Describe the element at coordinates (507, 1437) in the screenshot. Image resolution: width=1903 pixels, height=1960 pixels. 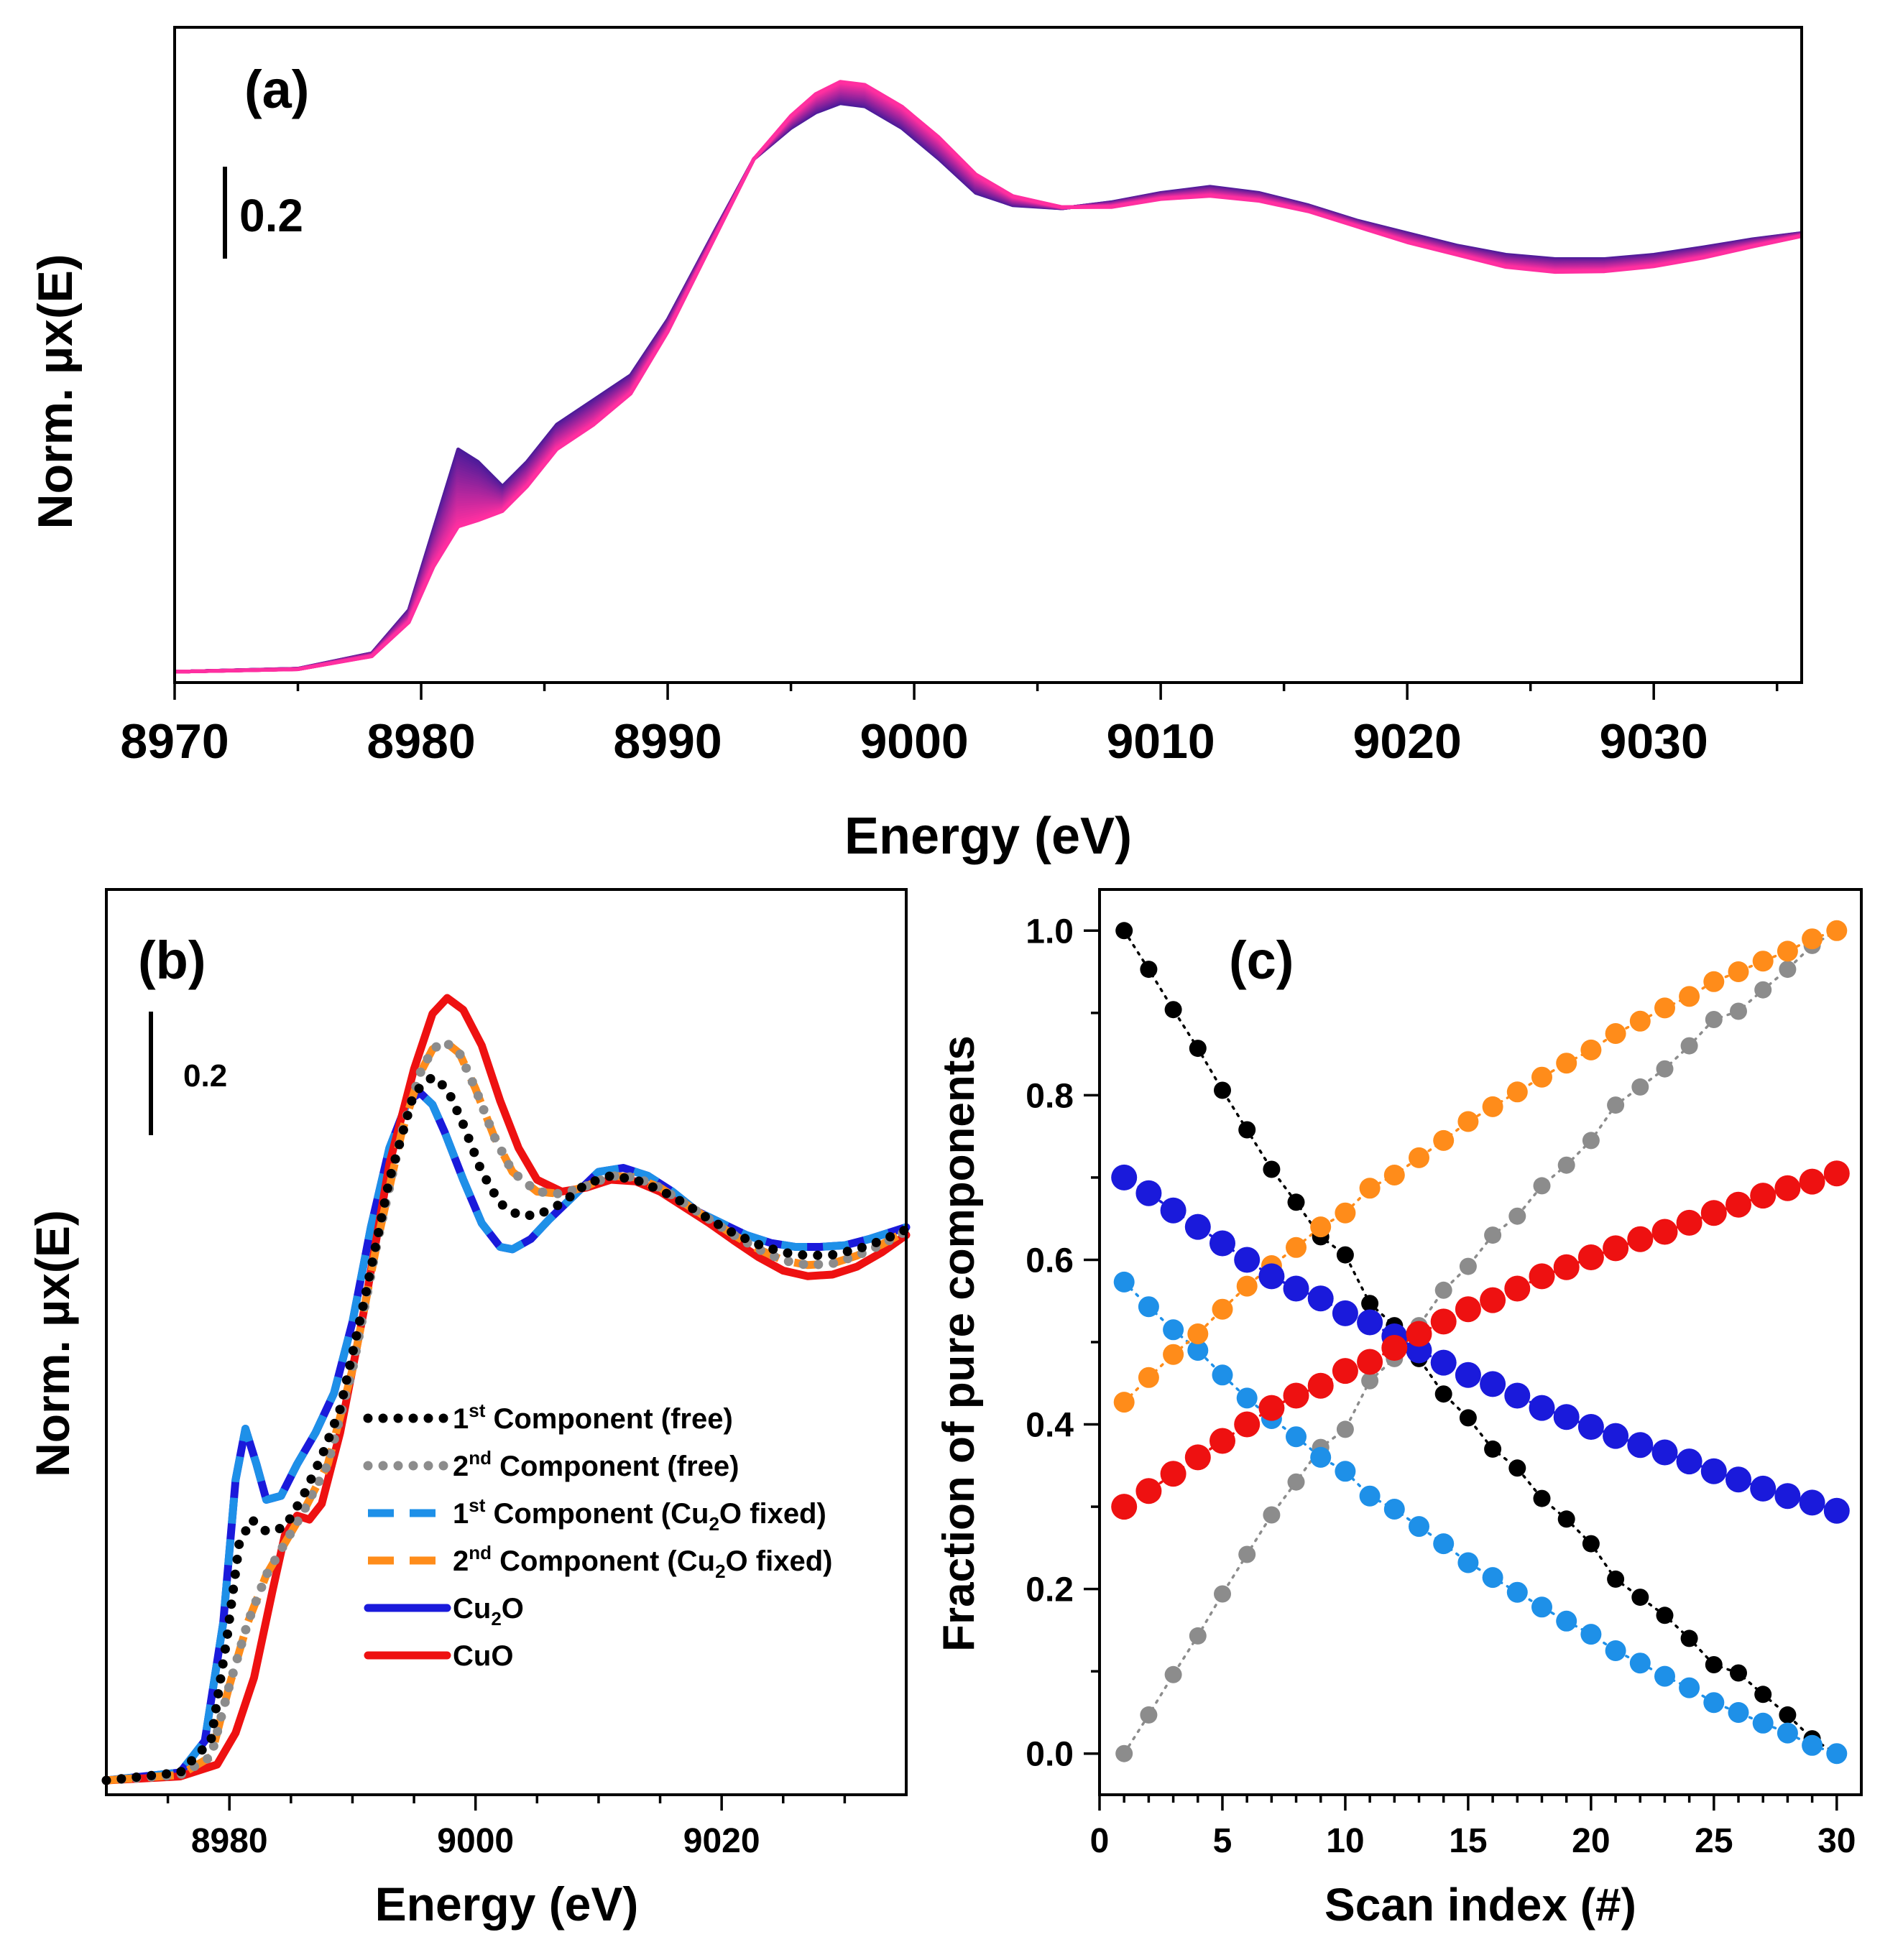
I see `panel-b-series-line` at that location.